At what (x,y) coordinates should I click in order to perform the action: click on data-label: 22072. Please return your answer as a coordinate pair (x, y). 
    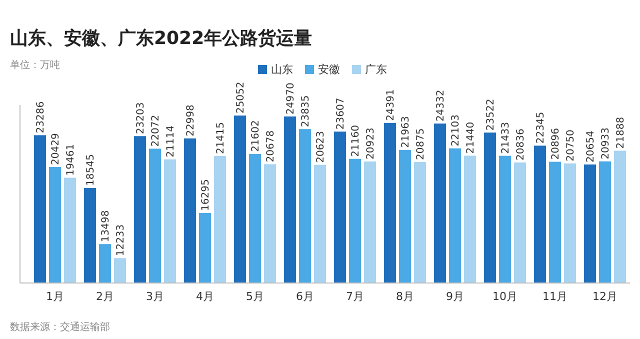
    Looking at the image, I should click on (156, 130).